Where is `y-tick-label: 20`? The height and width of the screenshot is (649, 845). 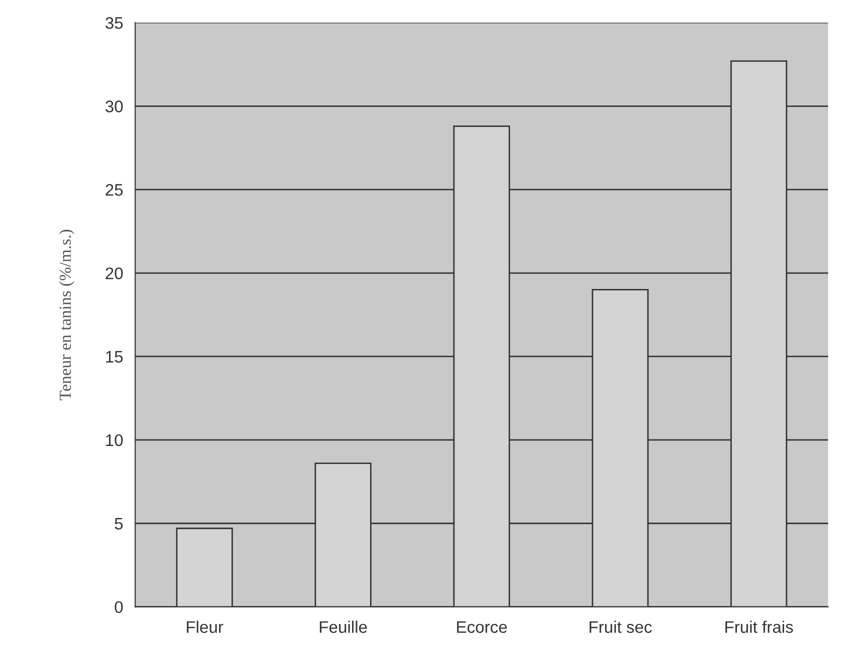 y-tick-label: 20 is located at coordinates (114, 273).